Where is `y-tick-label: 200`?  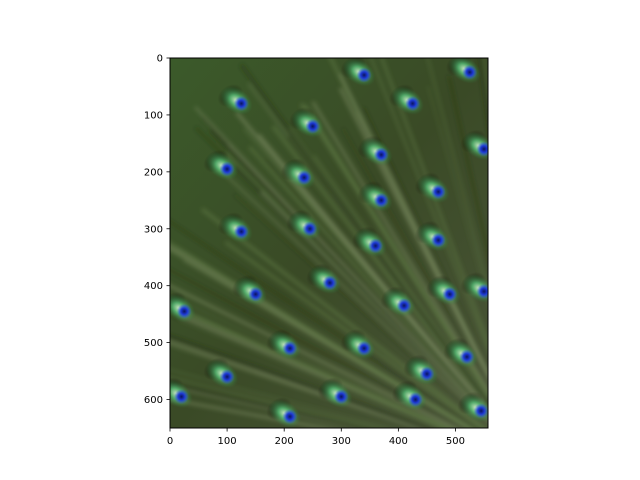
y-tick-label: 200 is located at coordinates (153, 172).